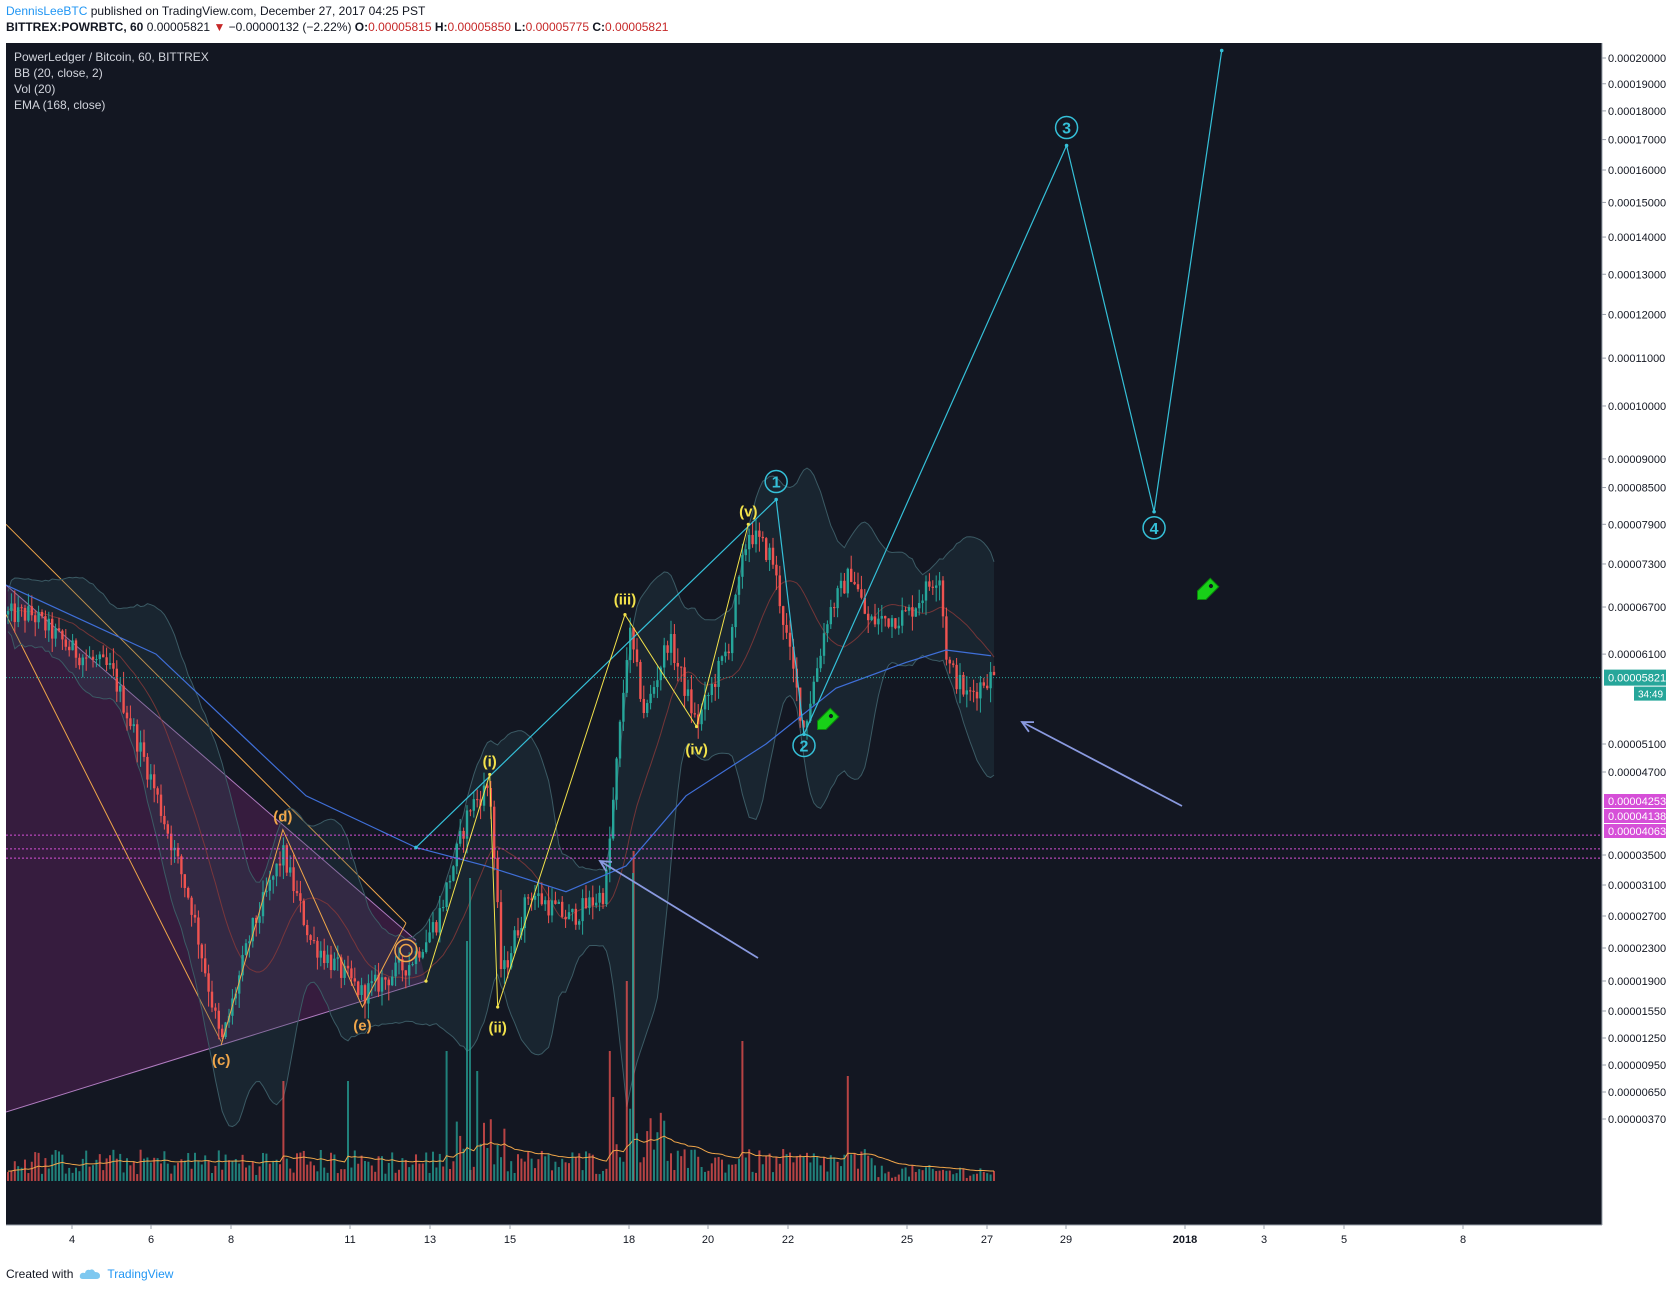 This screenshot has width=1676, height=1289. What do you see at coordinates (34, 89) in the screenshot?
I see `legend-vol: Vol (20)` at bounding box center [34, 89].